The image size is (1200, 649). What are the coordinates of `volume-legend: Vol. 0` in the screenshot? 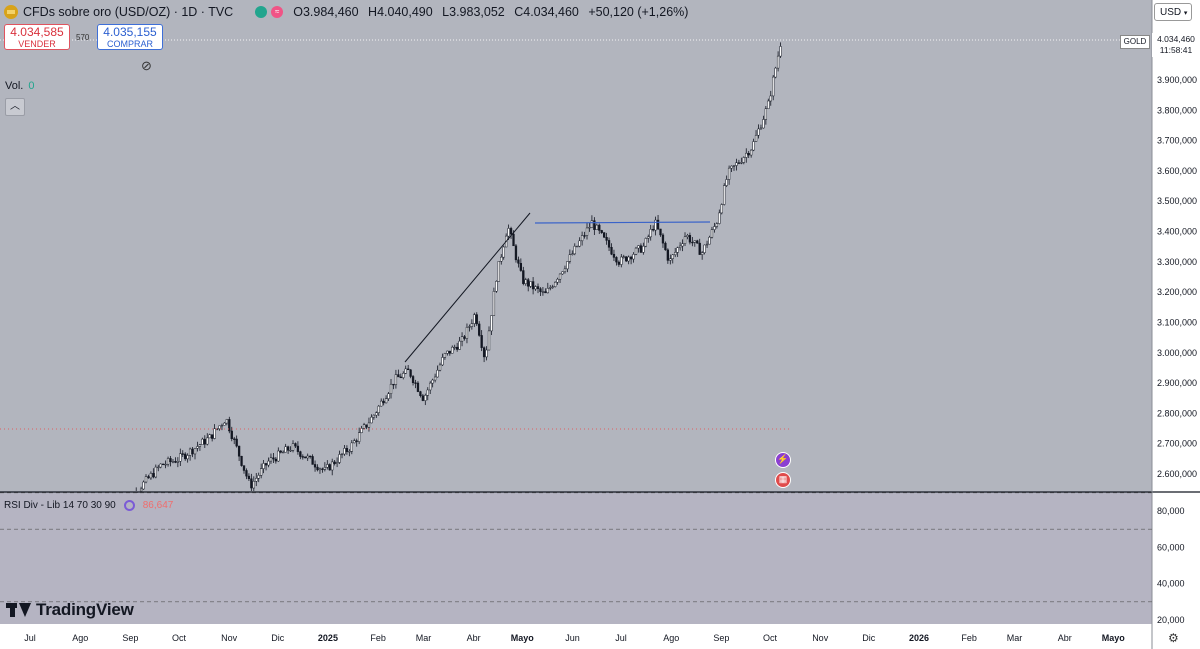 It's located at (19, 86).